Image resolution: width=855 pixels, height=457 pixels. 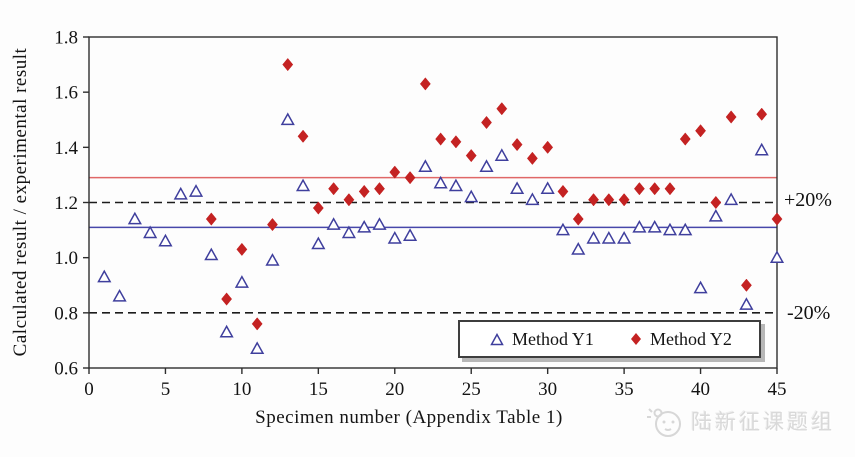 I want to click on legend-entry-method-y2: Method Y2, so click(x=681, y=339).